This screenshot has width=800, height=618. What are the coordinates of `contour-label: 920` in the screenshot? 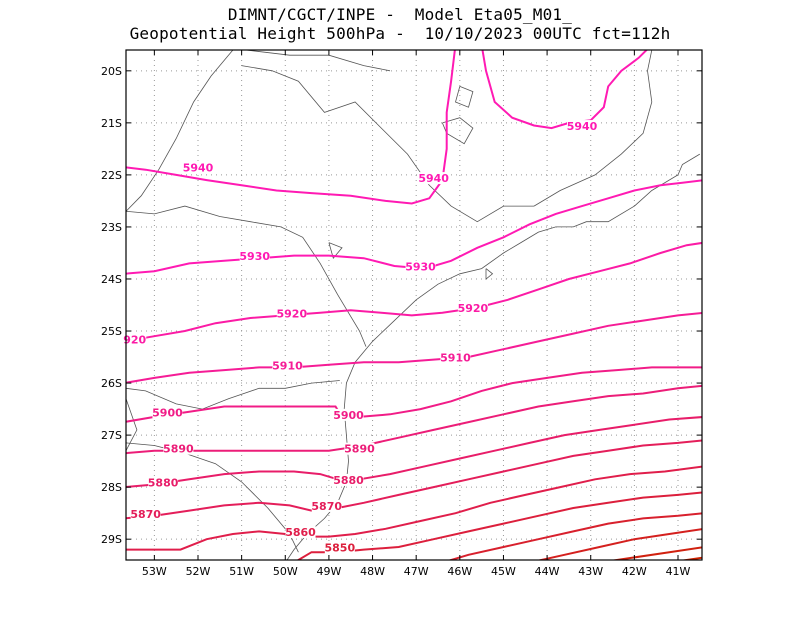 It's located at (134, 339).